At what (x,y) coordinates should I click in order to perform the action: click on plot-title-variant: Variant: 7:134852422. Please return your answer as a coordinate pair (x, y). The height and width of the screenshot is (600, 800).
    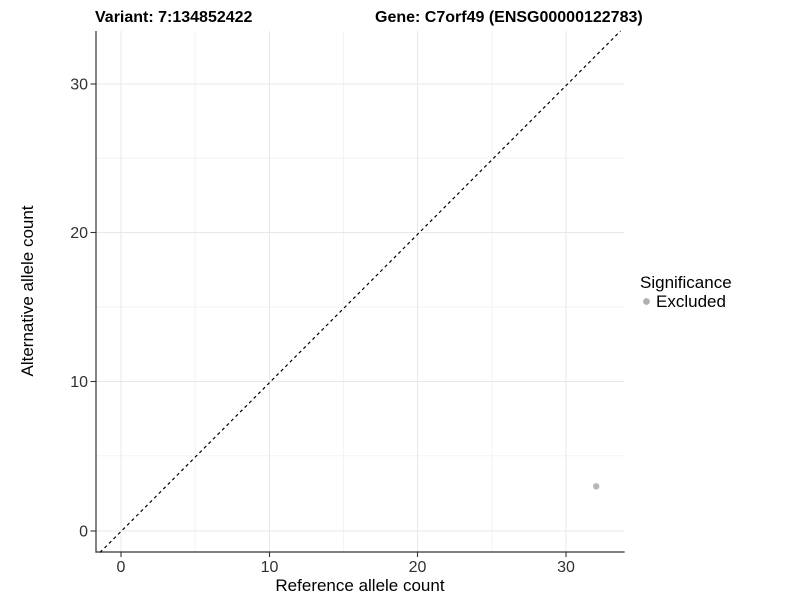
    Looking at the image, I should click on (174, 17).